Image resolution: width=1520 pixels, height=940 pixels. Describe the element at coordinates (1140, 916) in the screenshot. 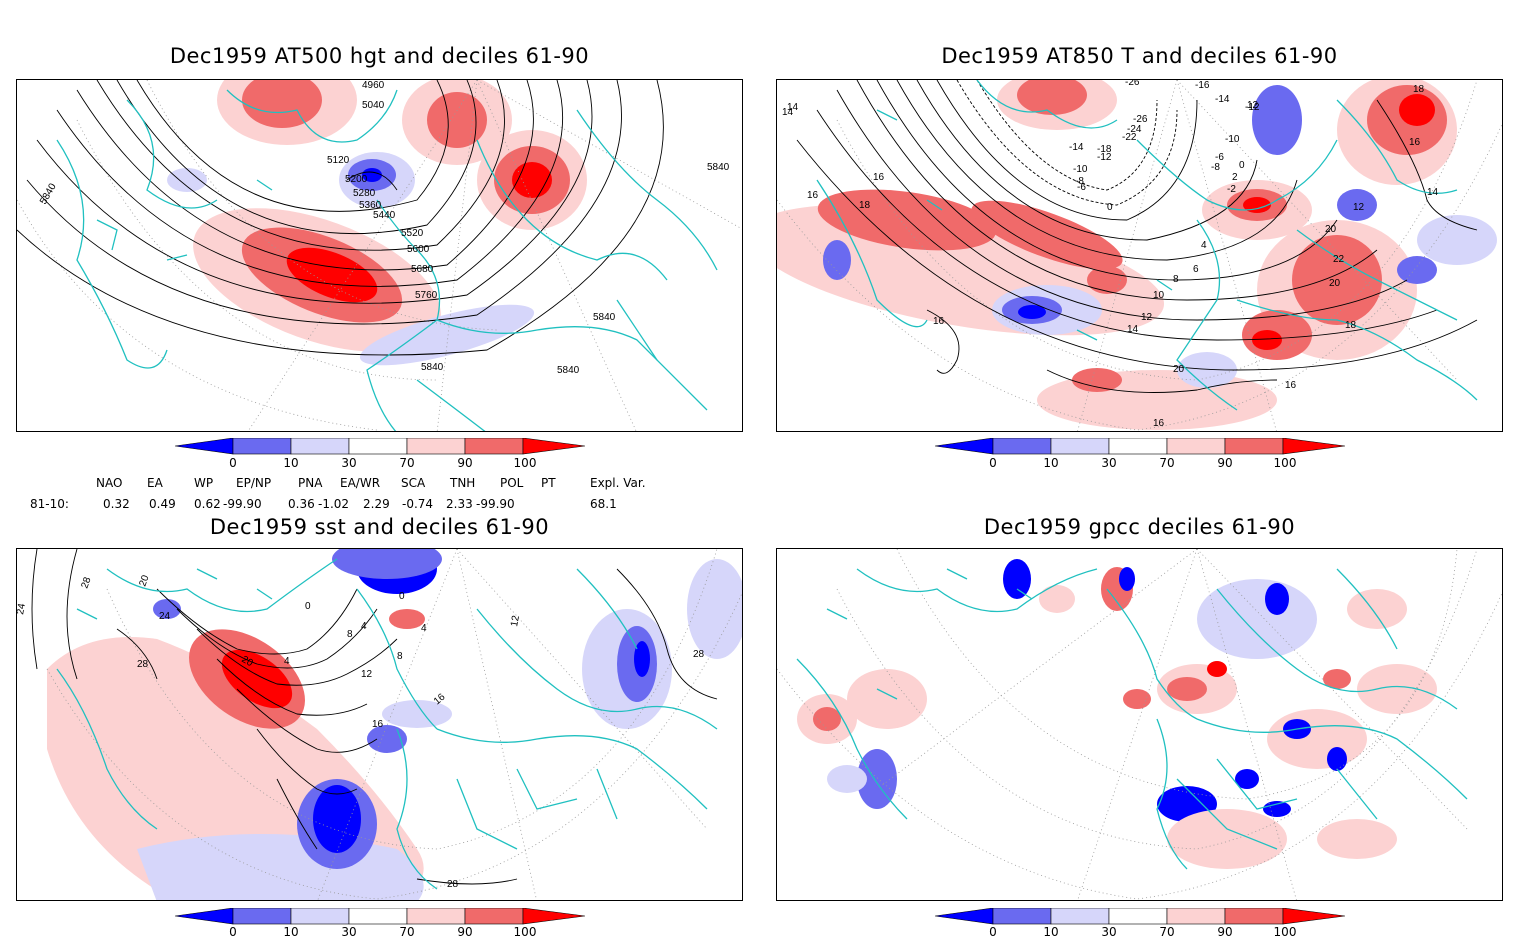

I see `colorbar-gpcc` at that location.